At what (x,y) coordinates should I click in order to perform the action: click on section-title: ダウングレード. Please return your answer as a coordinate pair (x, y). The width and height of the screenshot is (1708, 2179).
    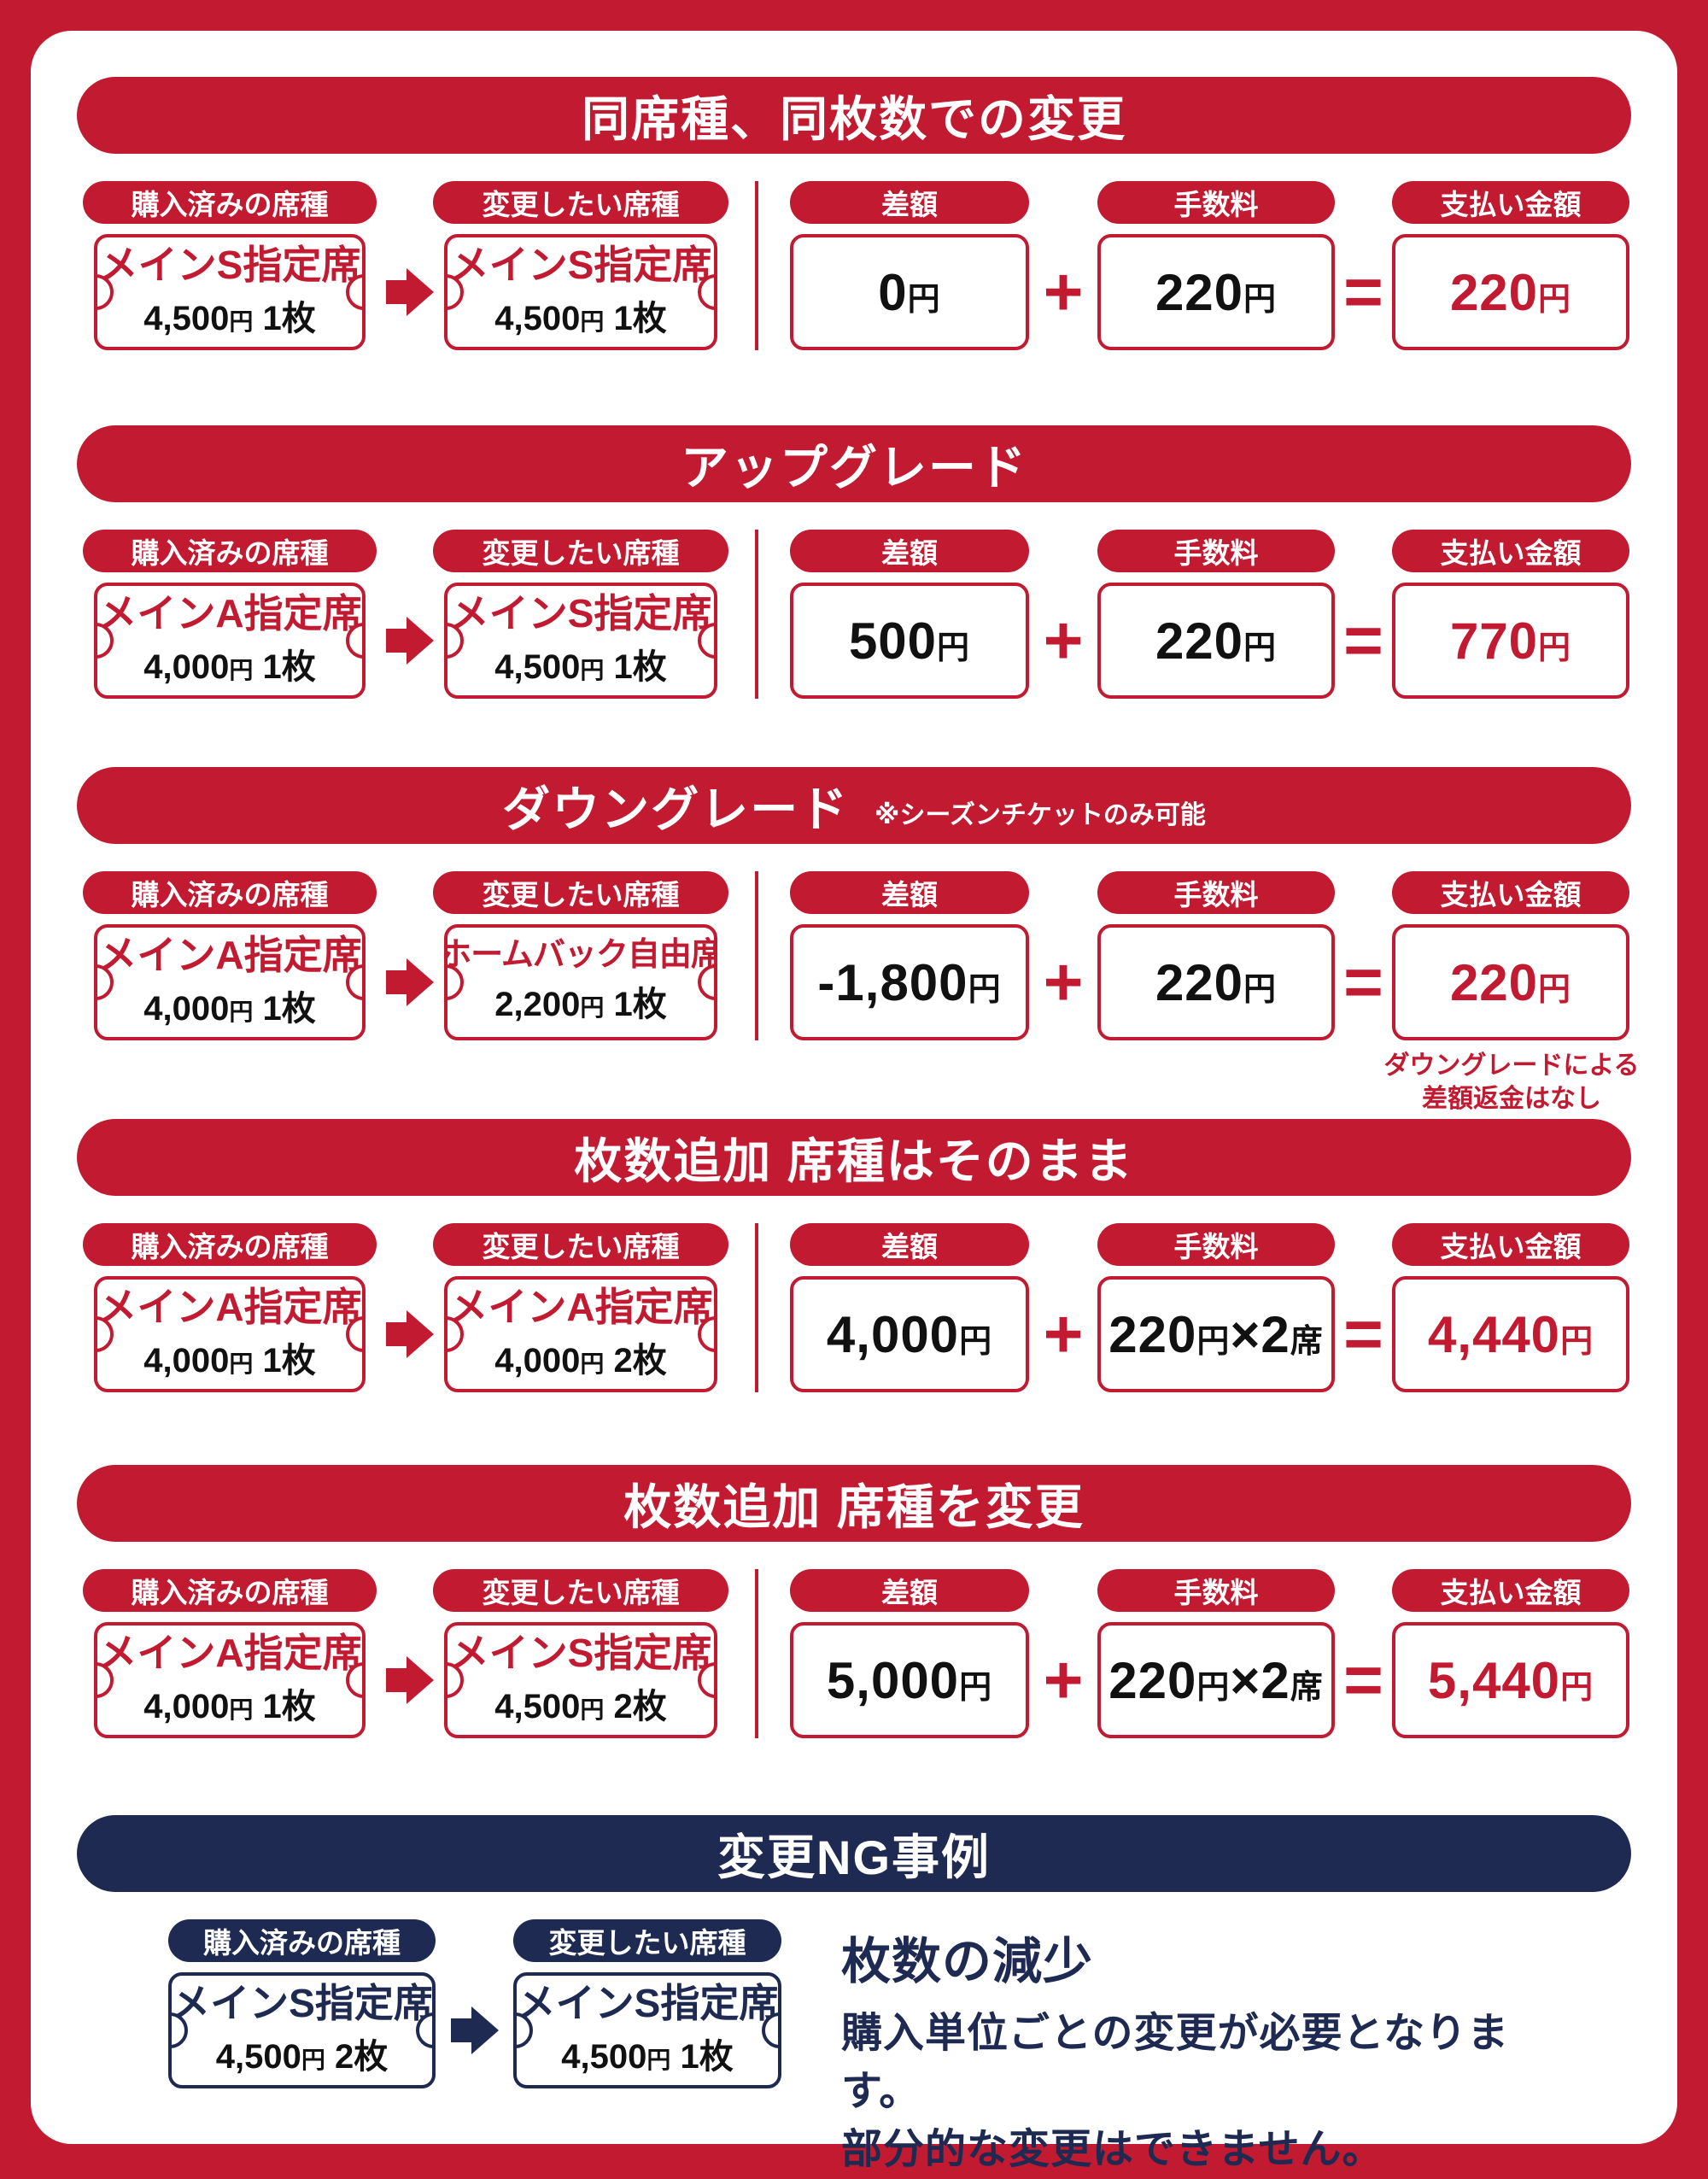
    Looking at the image, I should click on (676, 809).